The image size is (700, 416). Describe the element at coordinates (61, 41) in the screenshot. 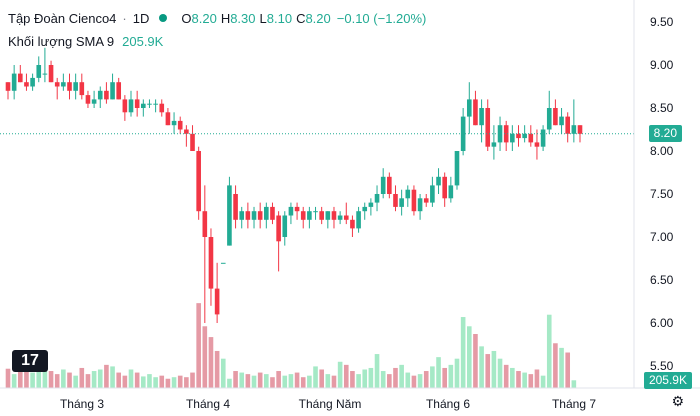

I see `volume-label: Khối lượng SMA 9` at that location.